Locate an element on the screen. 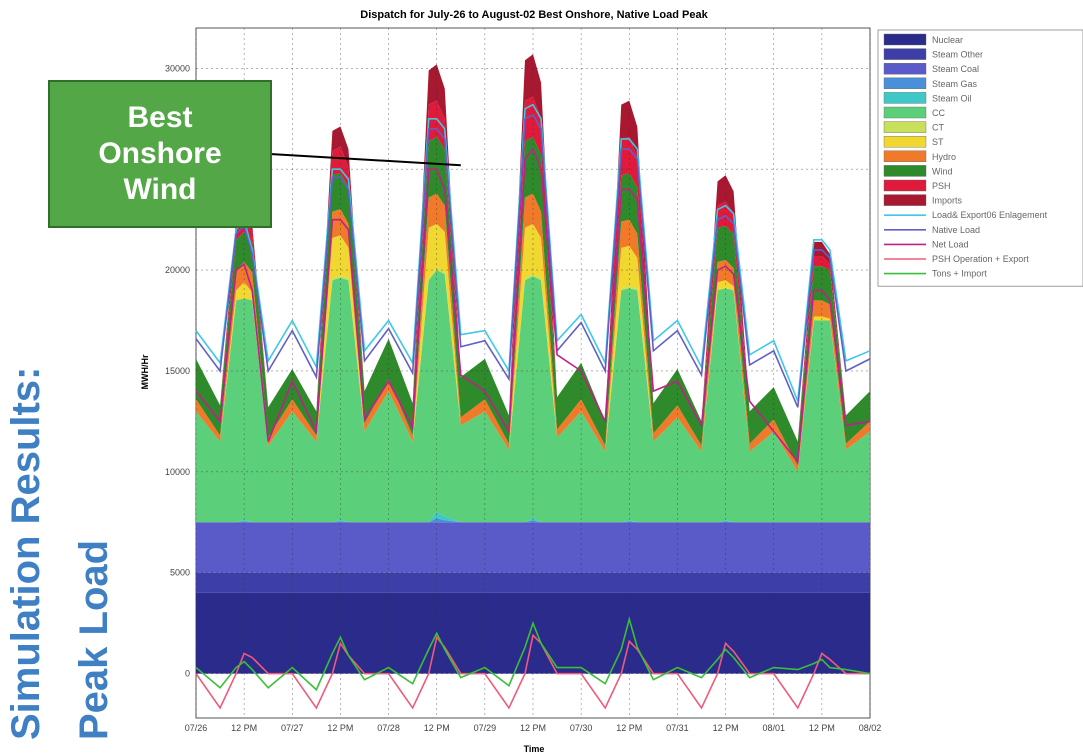 The image size is (1083, 755). legend-label: Steam Coal is located at coordinates (955, 69).